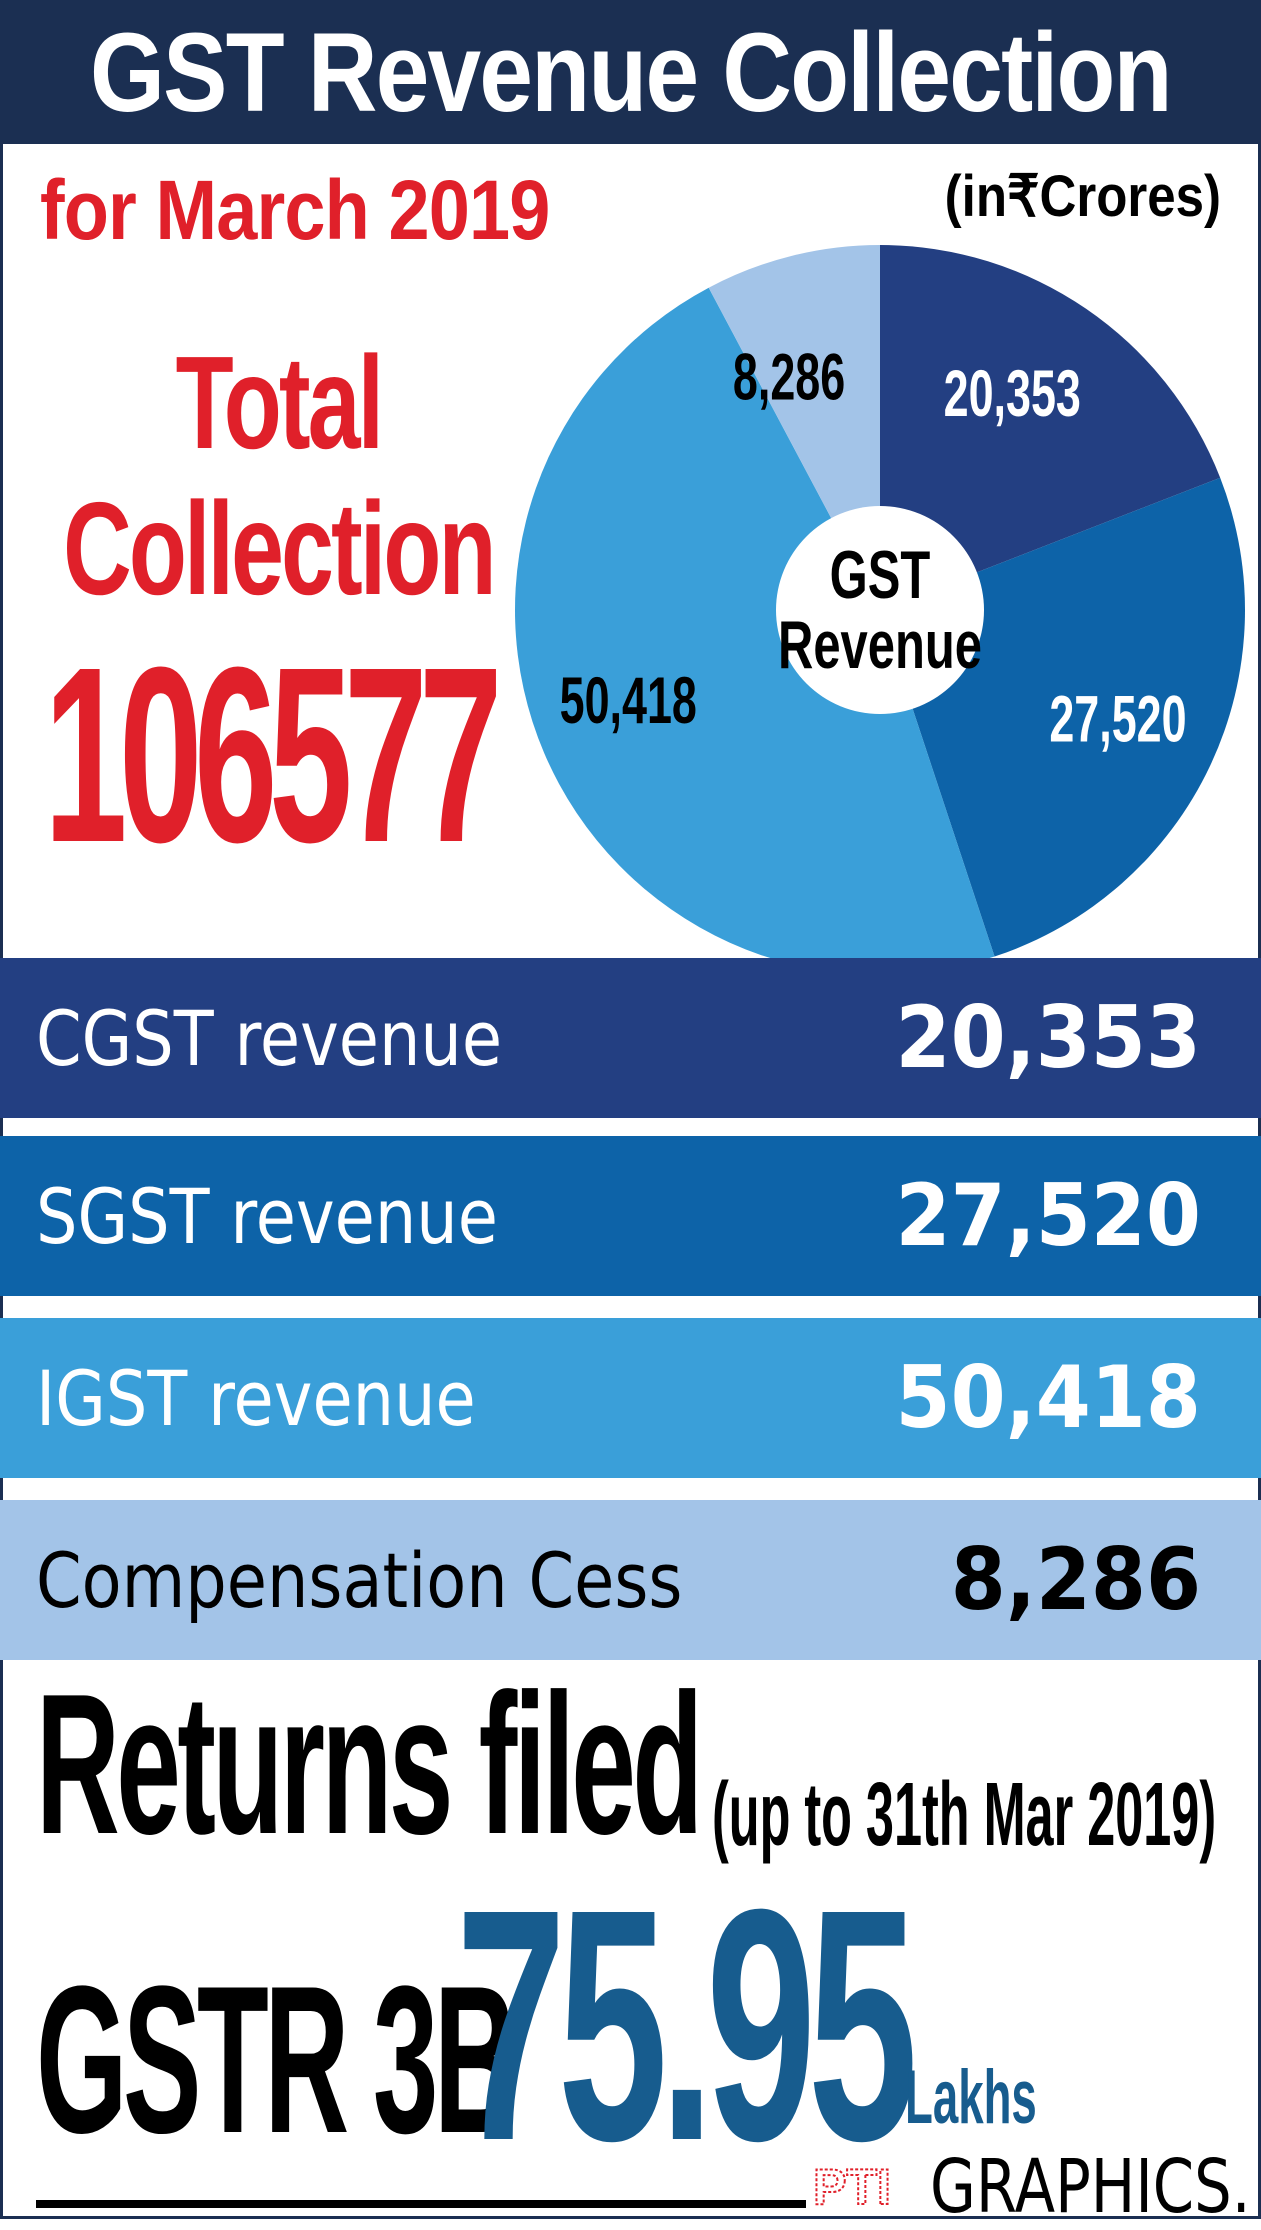  What do you see at coordinates (630, 1038) in the screenshot?
I see `row-cgst: CGST revenue 20,353` at bounding box center [630, 1038].